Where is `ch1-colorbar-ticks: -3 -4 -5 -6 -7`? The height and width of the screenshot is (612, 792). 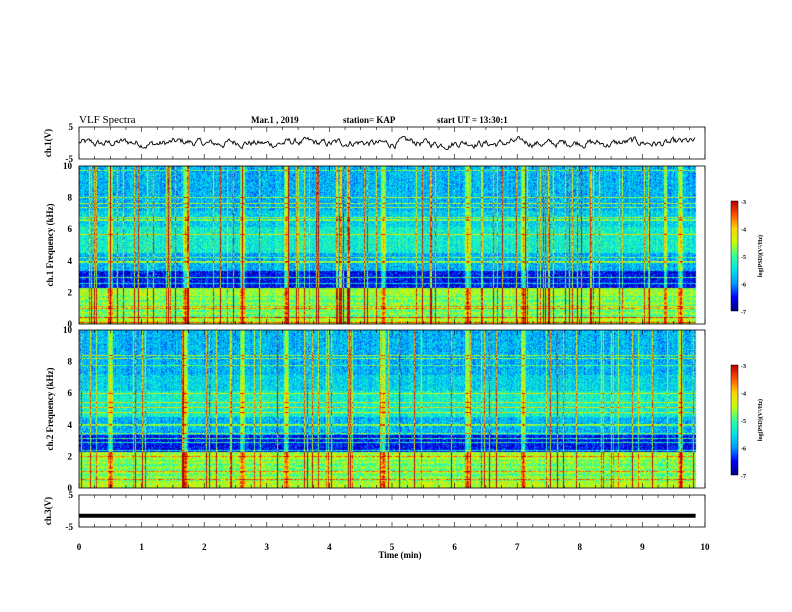 ch1-colorbar-ticks: -3 -4 -5 -6 -7 is located at coordinates (743, 258).